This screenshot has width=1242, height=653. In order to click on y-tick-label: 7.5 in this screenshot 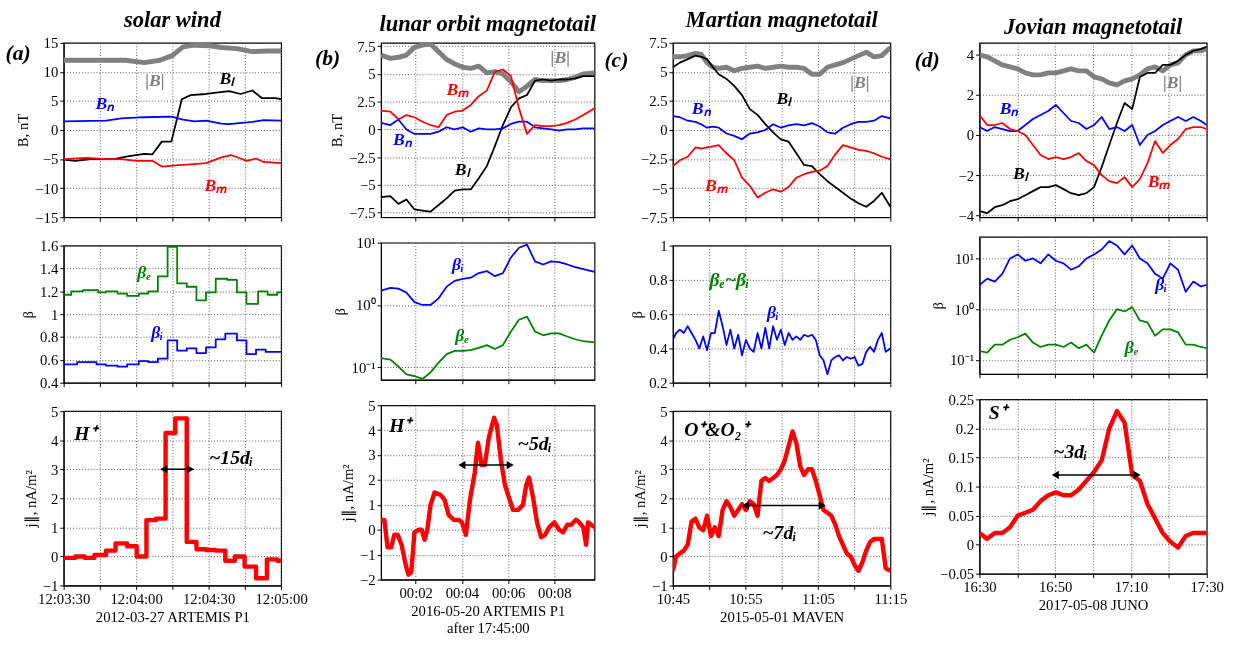, I will do `click(658, 43)`.